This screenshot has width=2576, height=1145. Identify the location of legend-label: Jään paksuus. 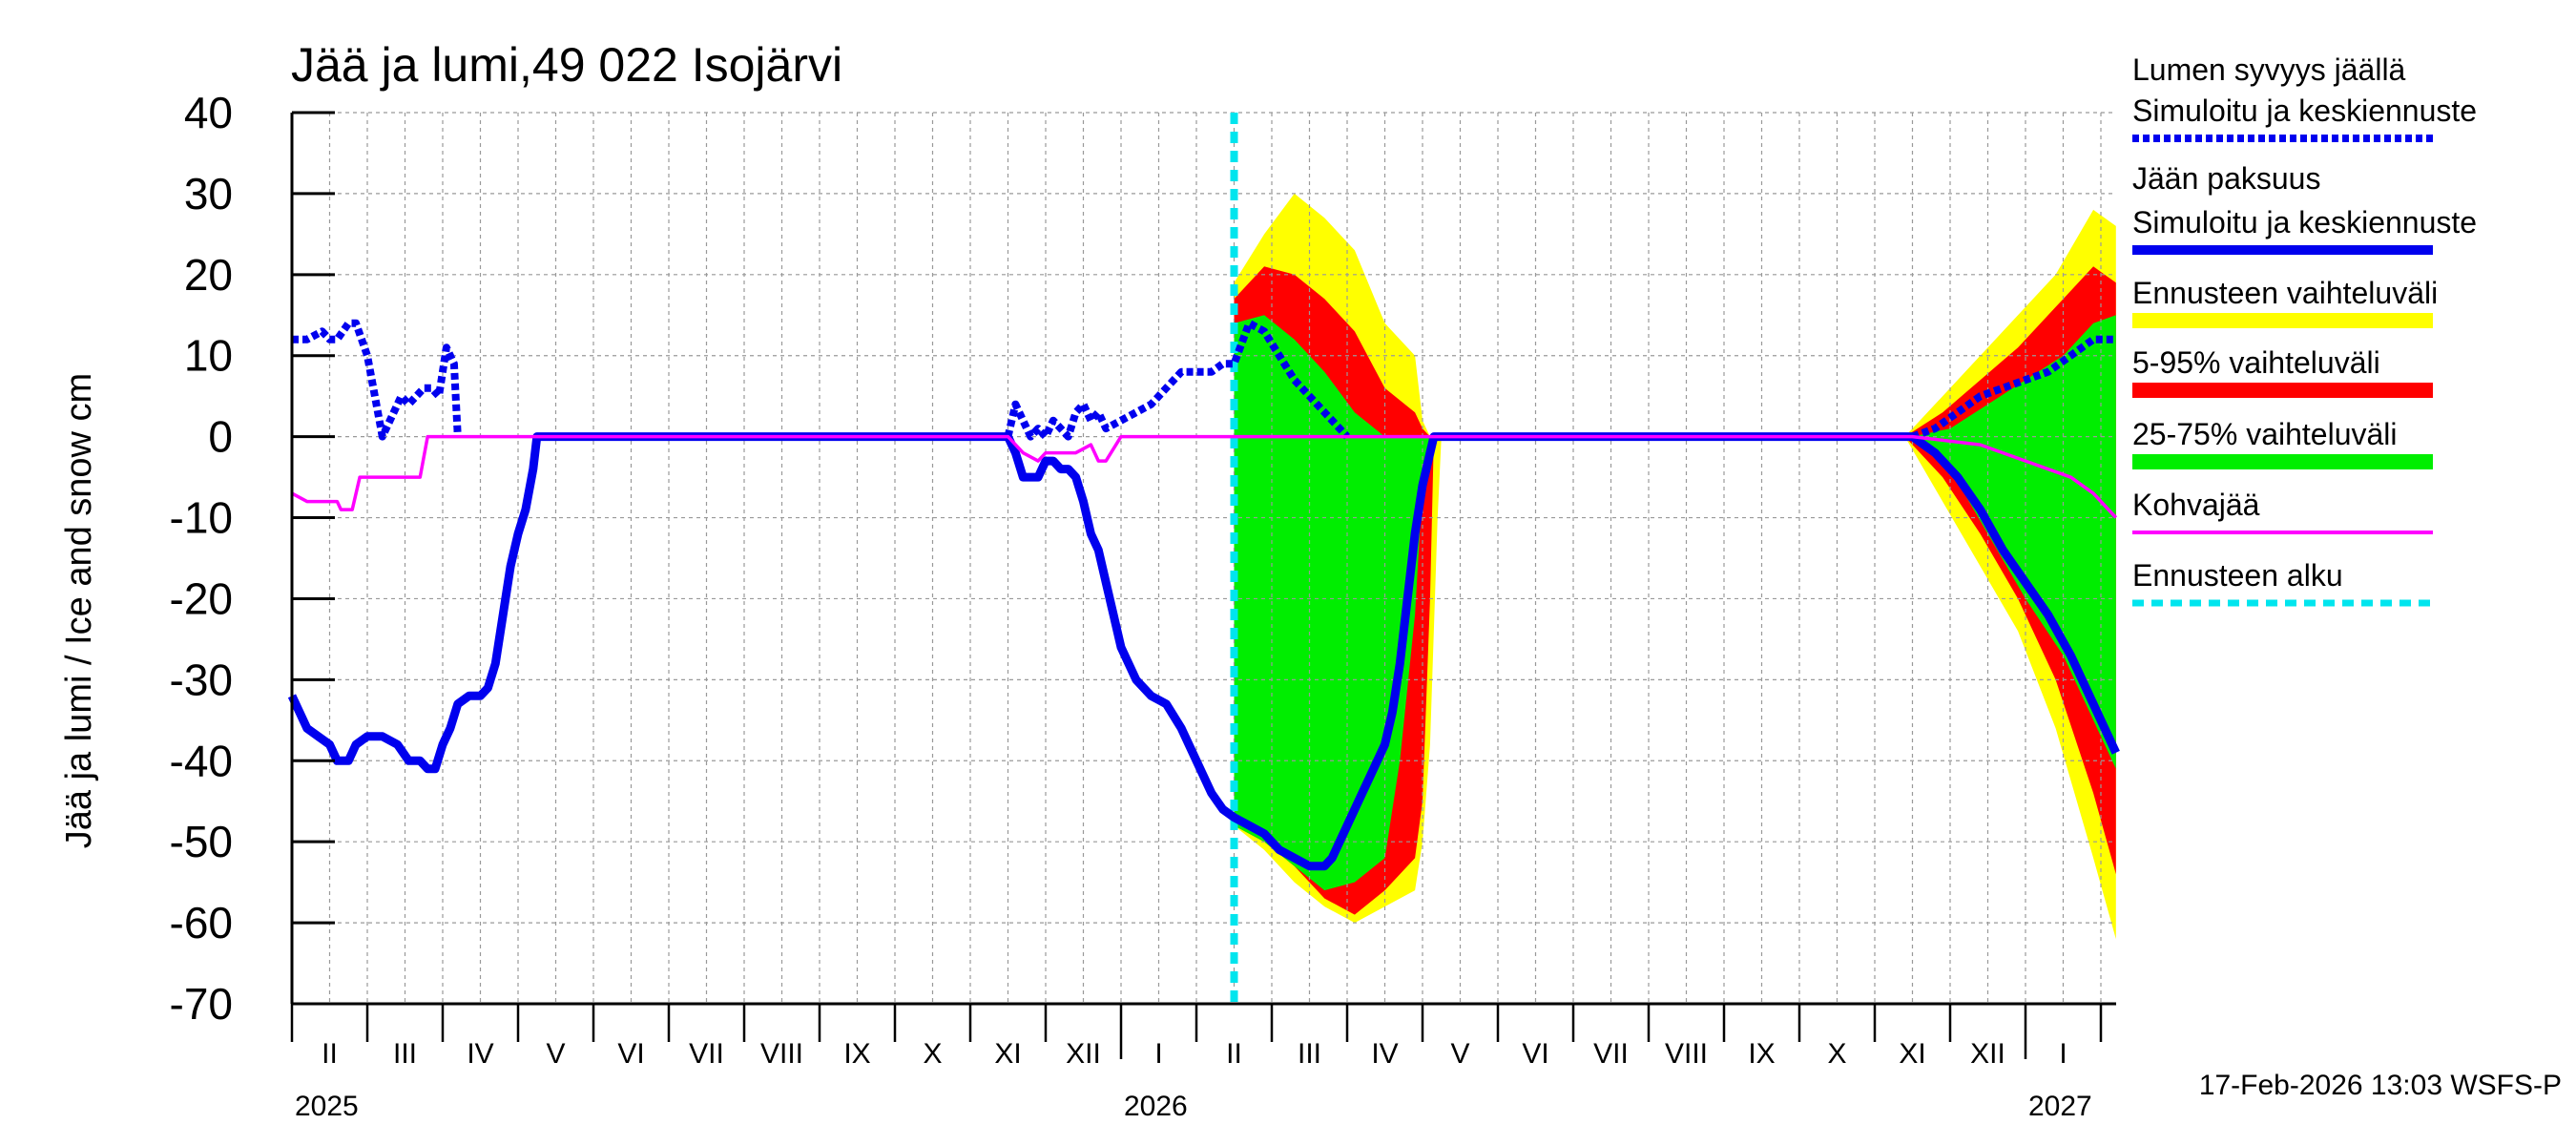
(2226, 179).